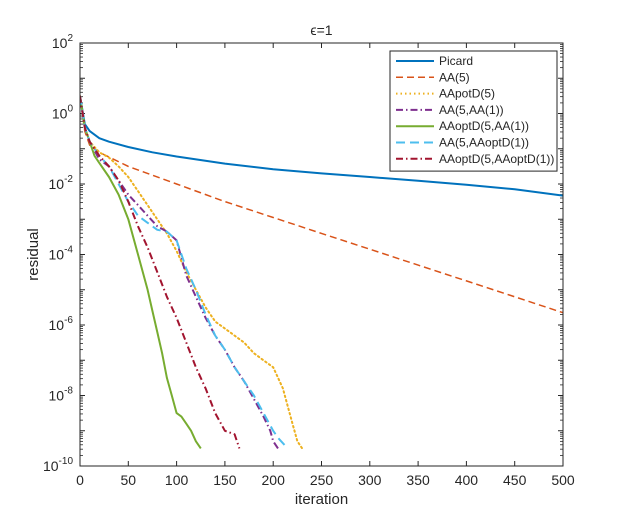 The image size is (623, 526). Describe the element at coordinates (225, 480) in the screenshot. I see `x-tick-label: 150` at that location.